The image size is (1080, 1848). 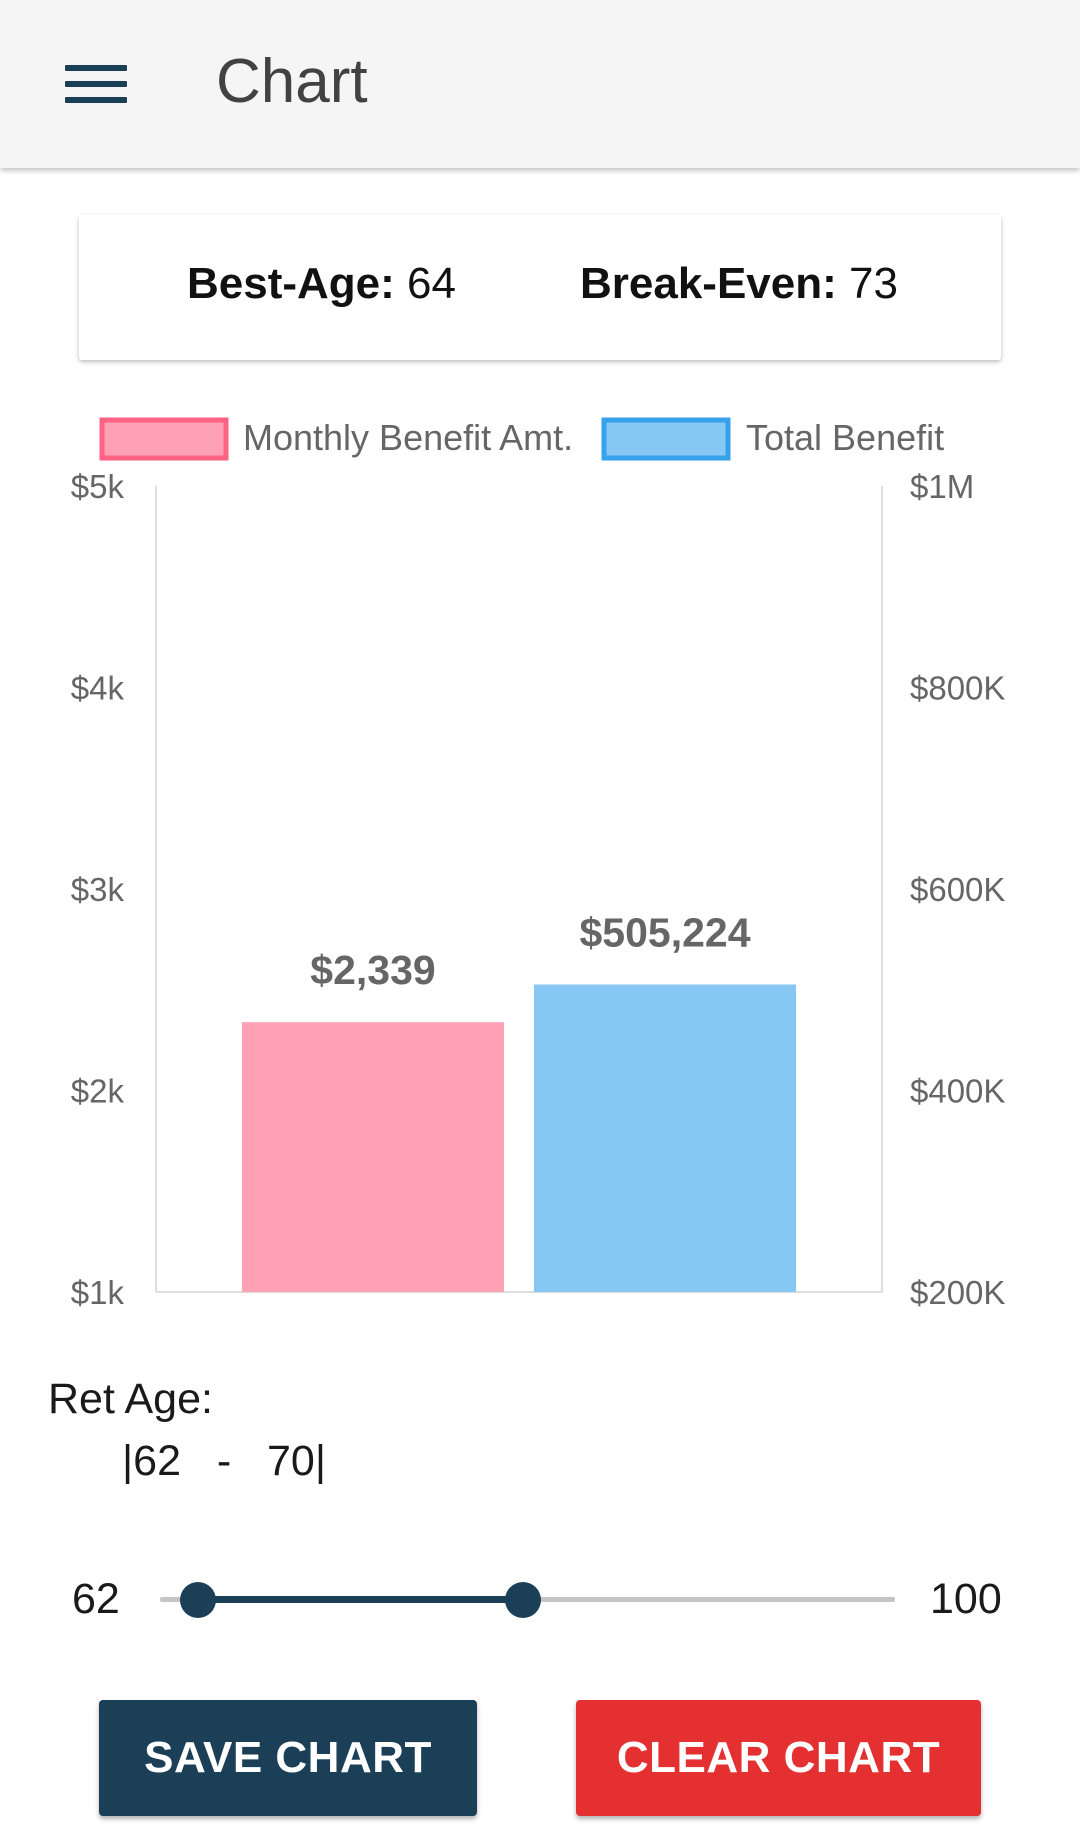 I want to click on save-chart-button: SAVE CHART, so click(x=288, y=1758).